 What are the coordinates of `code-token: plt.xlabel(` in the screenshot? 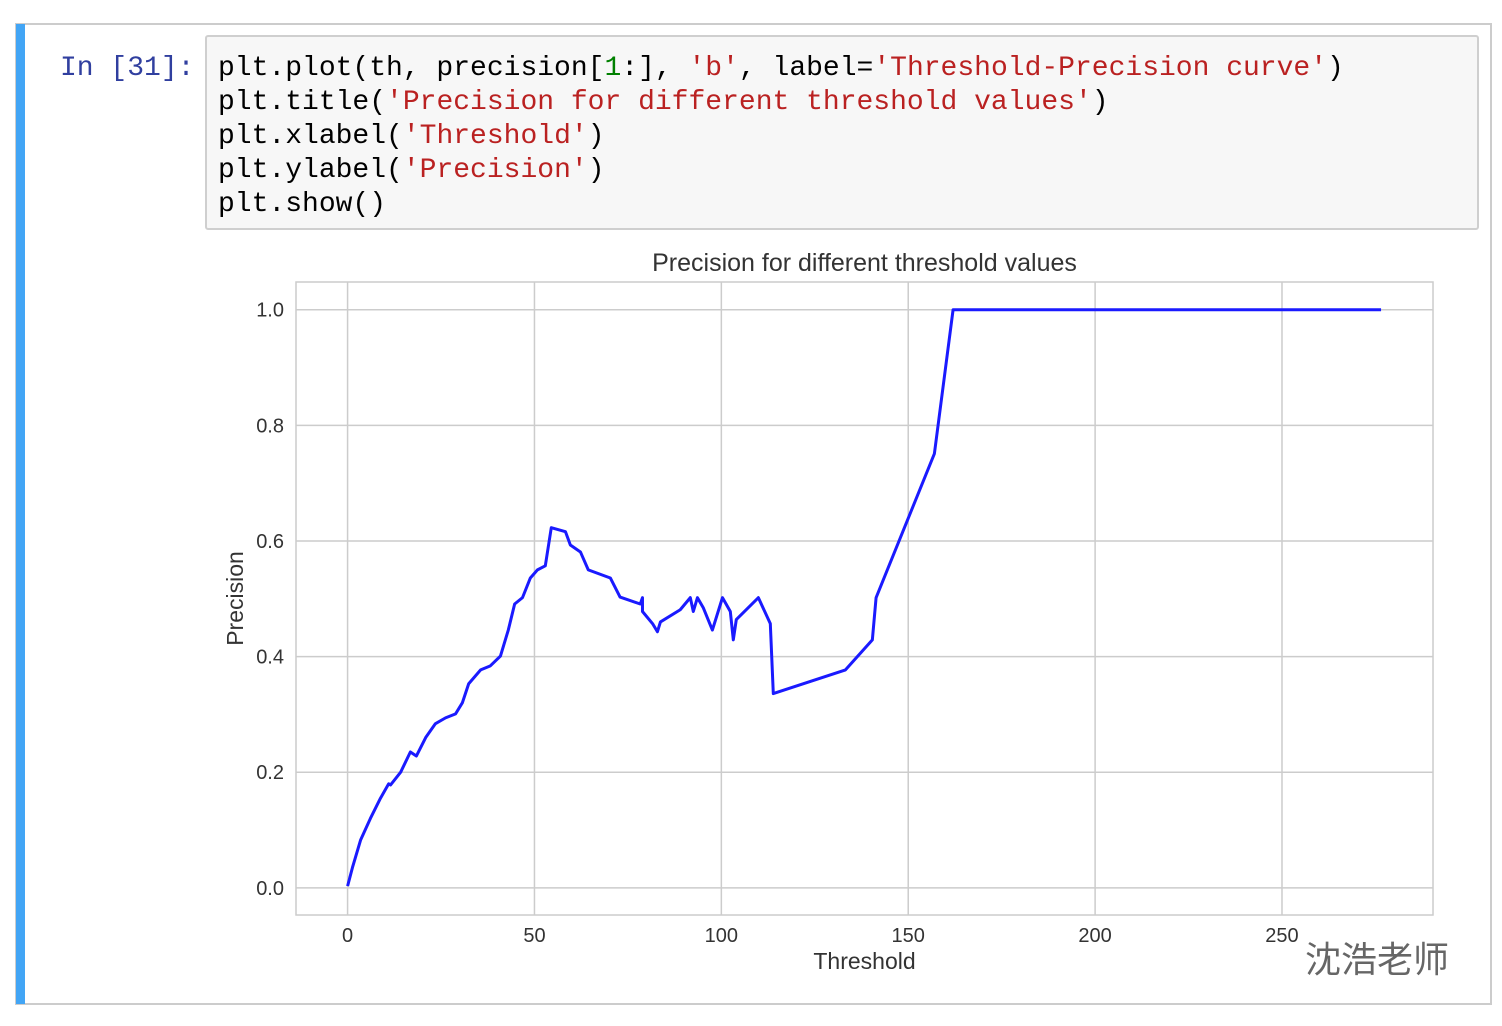 It's located at (310, 136).